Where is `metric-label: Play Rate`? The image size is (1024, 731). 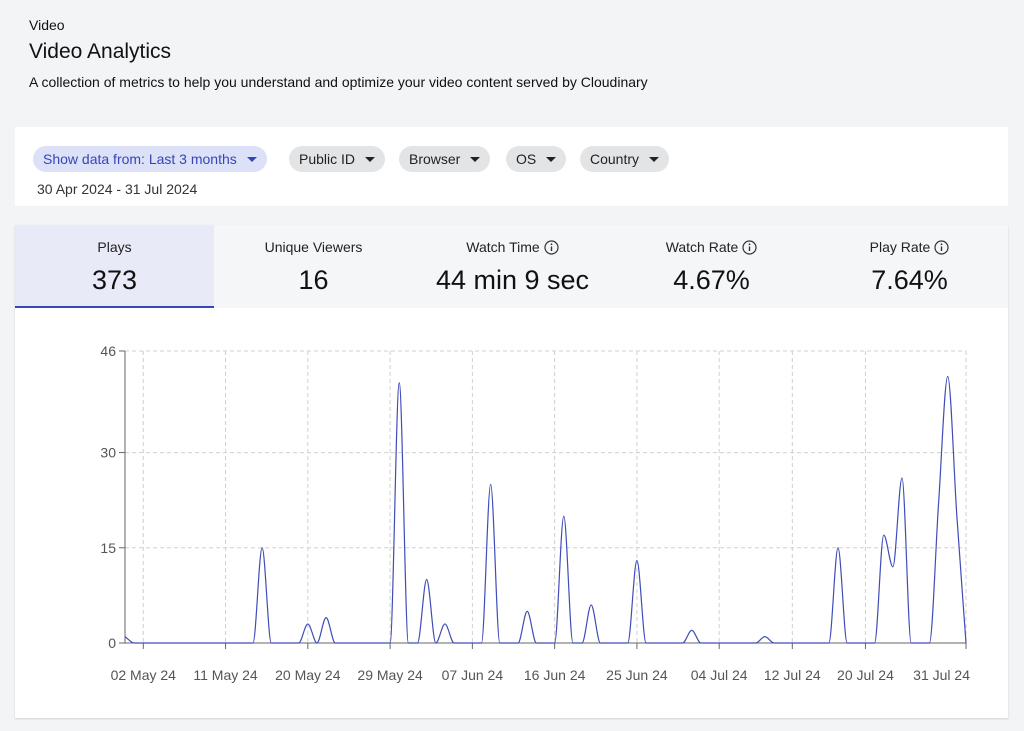
metric-label: Play Rate is located at coordinates (900, 247).